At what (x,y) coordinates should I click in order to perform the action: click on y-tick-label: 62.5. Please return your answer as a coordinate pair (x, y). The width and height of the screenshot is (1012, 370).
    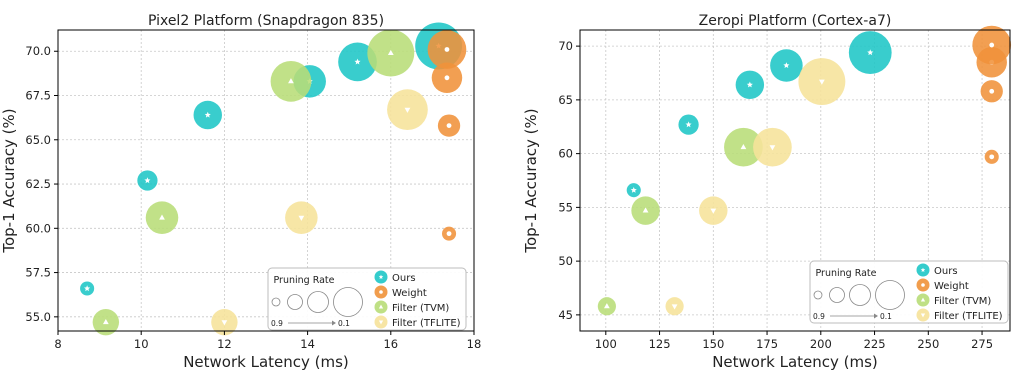
    Looking at the image, I should click on (38, 184).